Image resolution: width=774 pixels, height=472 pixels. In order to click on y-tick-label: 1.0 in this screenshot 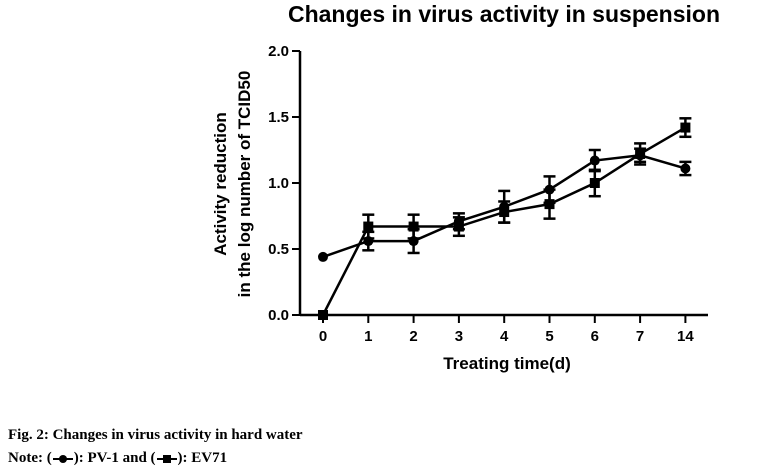, I will do `click(278, 183)`.